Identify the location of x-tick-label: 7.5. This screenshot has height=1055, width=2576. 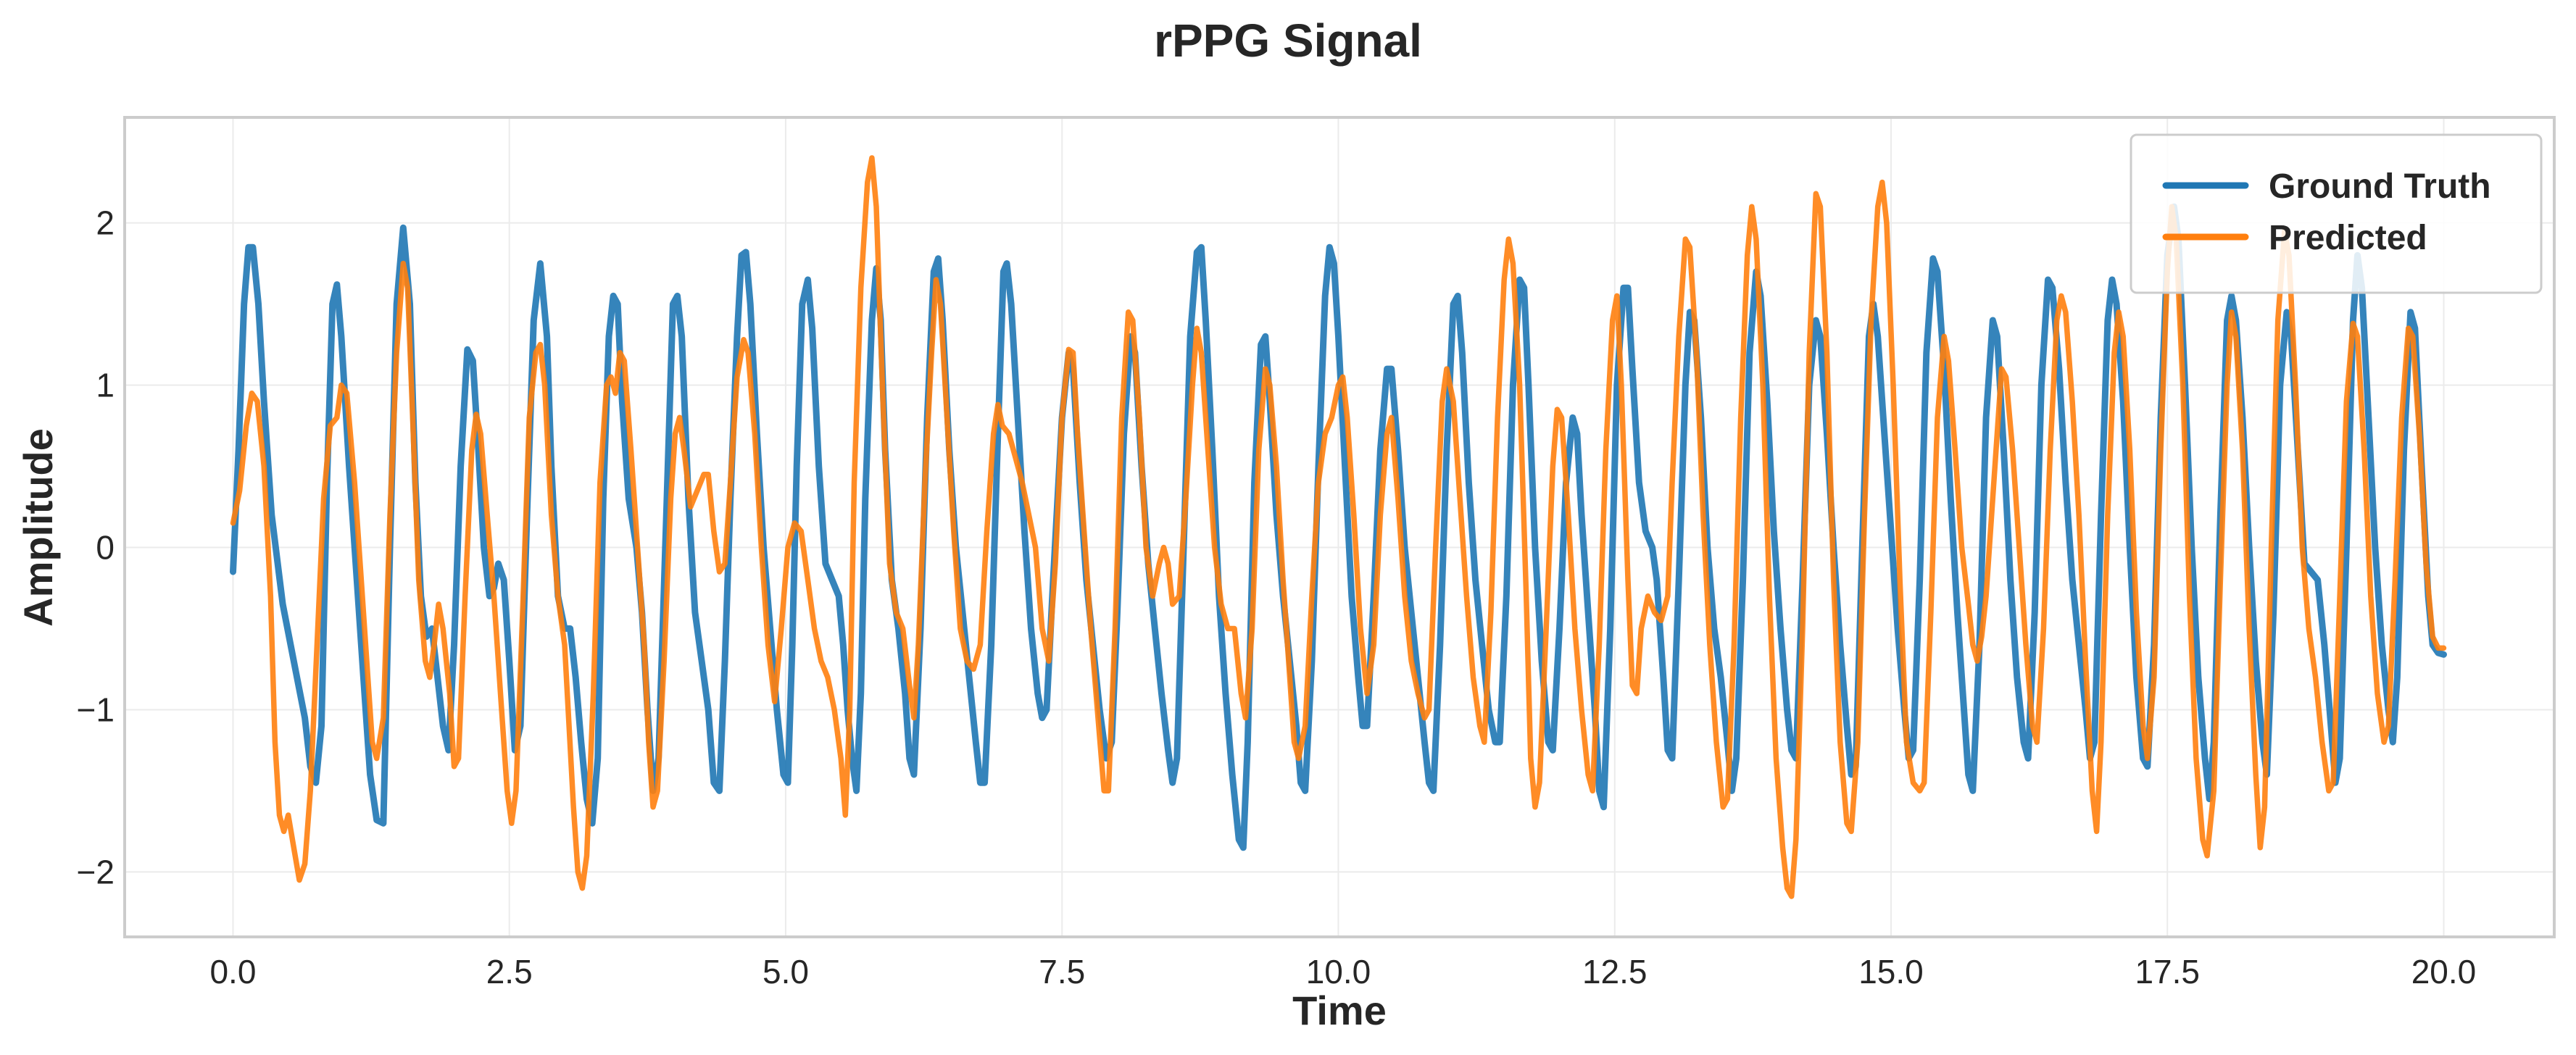
(1062, 972).